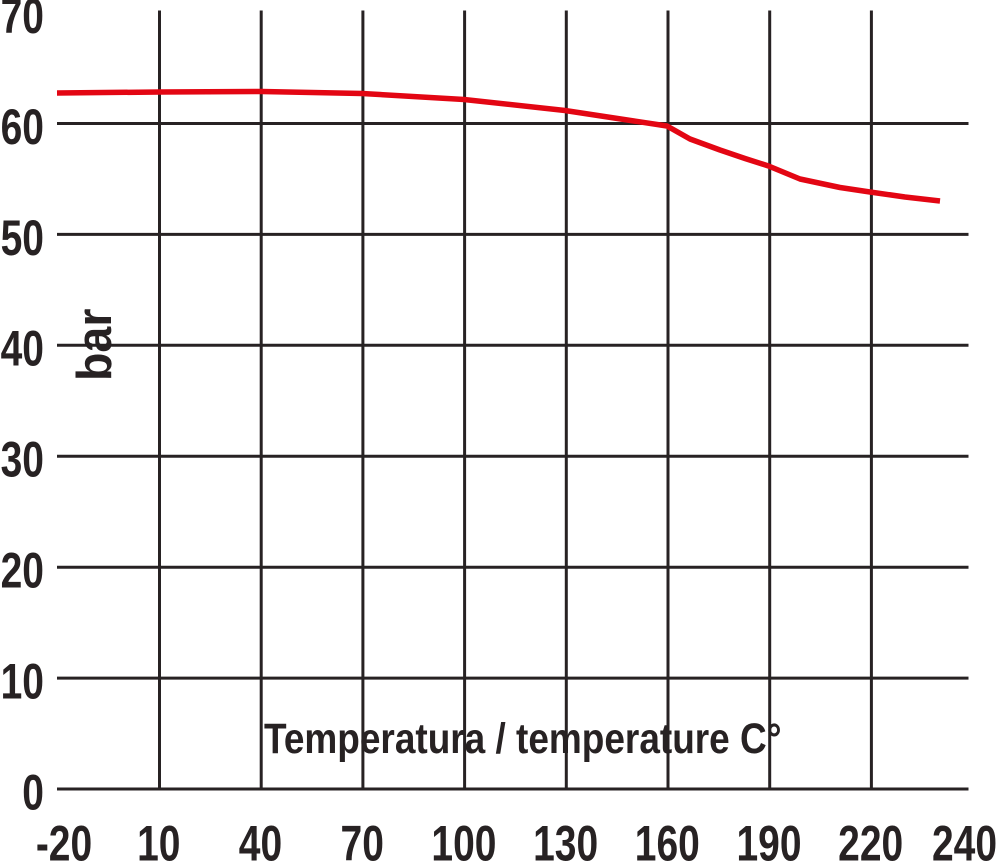 Image resolution: width=1000 pixels, height=862 pixels. What do you see at coordinates (964, 838) in the screenshot?
I see `svg-text: 240` at bounding box center [964, 838].